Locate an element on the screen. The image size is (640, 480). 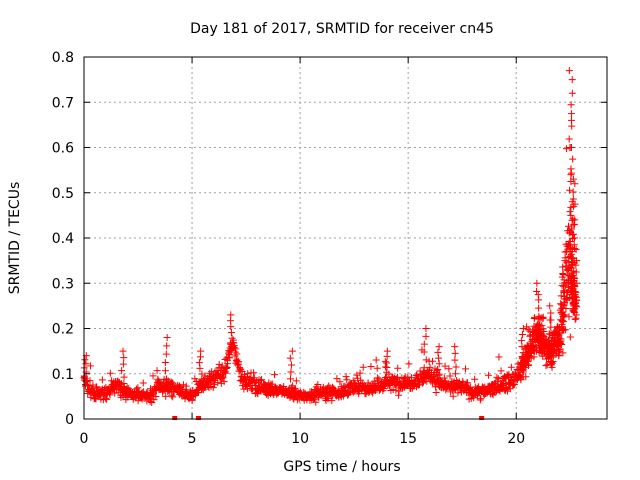
x-axis-label: GPS time / hours is located at coordinates (341, 467).